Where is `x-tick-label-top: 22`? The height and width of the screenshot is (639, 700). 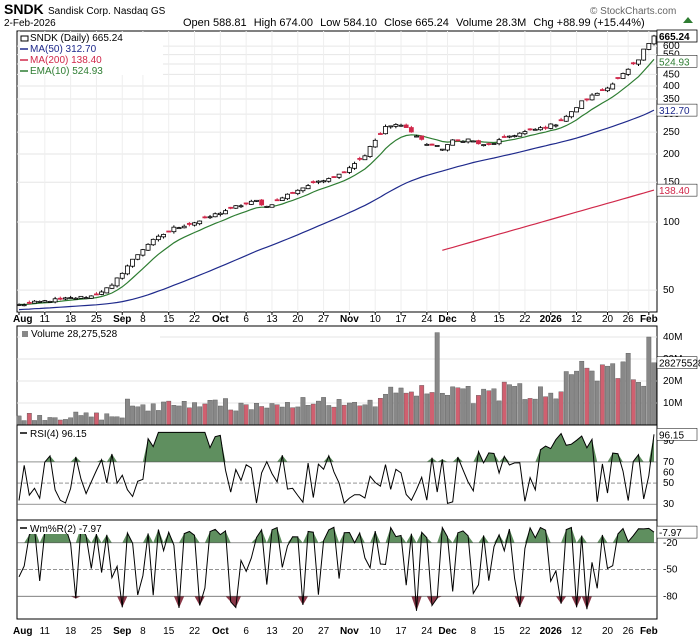
x-tick-label-top: 22 is located at coordinates (195, 319).